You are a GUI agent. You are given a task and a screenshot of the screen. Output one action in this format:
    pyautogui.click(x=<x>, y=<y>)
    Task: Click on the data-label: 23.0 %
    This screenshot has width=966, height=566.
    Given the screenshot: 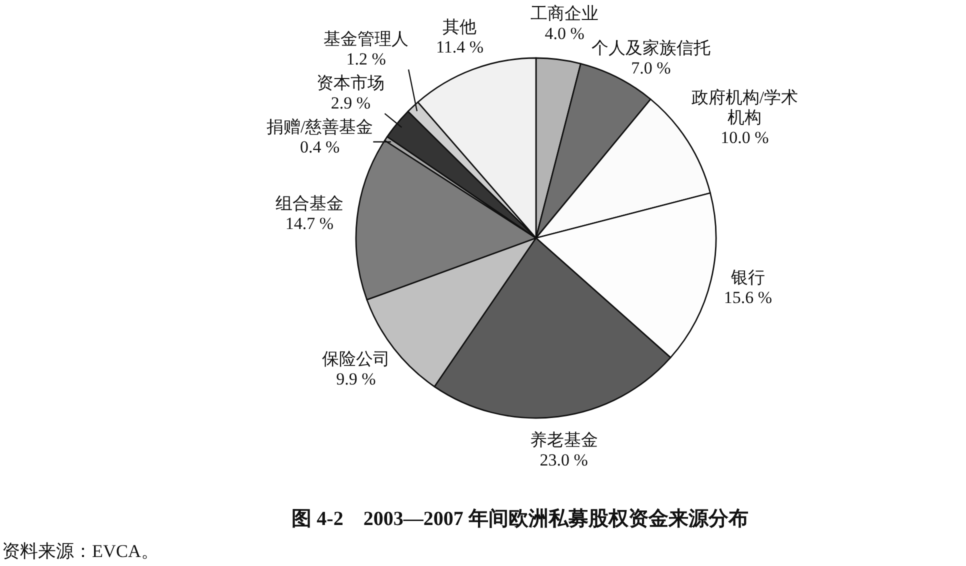 What is the action you would take?
    pyautogui.click(x=564, y=460)
    